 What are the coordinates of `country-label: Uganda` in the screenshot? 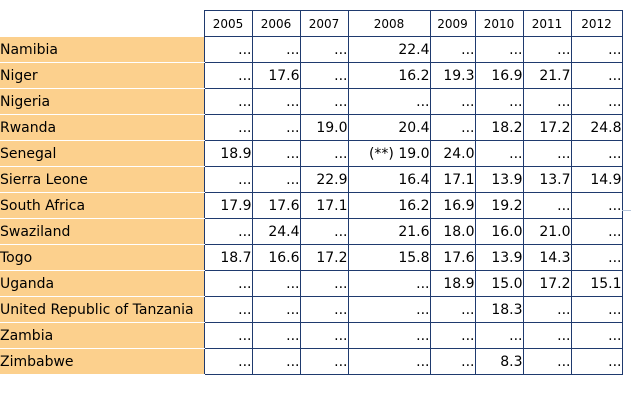 It's located at (102, 283).